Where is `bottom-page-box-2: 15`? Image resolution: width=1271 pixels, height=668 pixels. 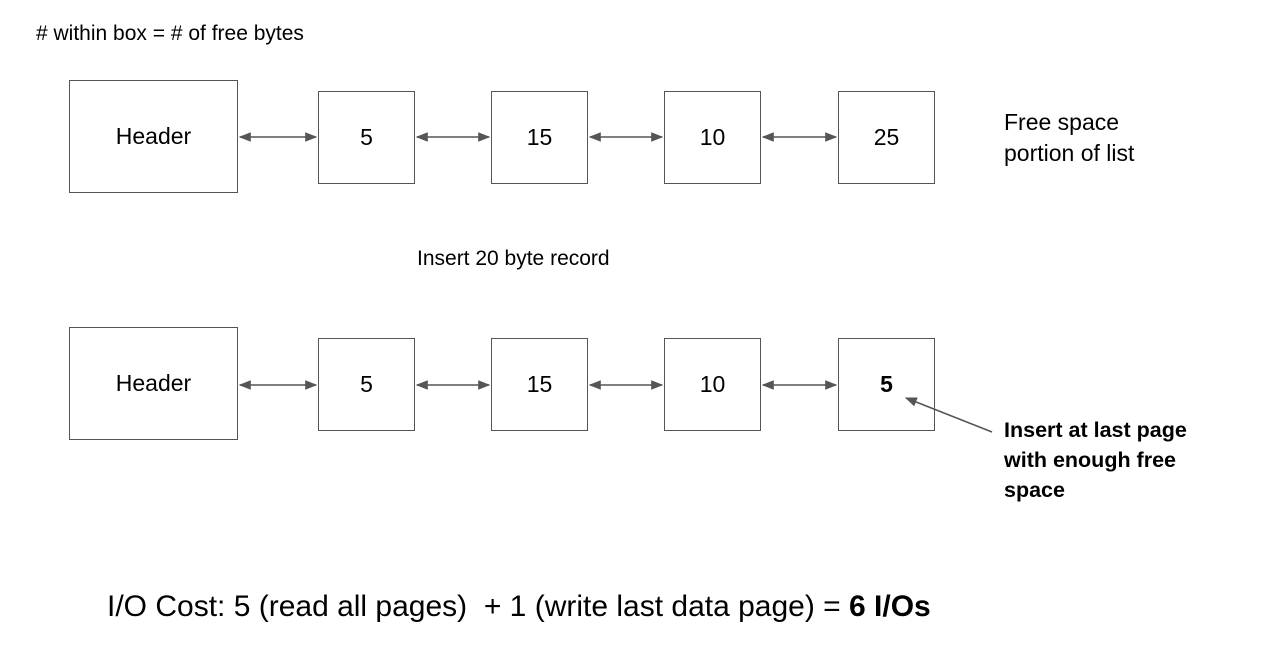 bottom-page-box-2: 15 is located at coordinates (539, 384).